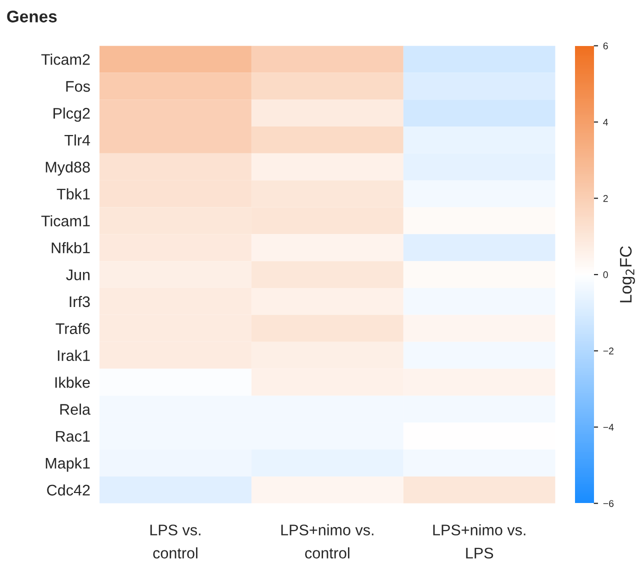  What do you see at coordinates (65, 220) in the screenshot?
I see `y-tick-label: Ticam1` at bounding box center [65, 220].